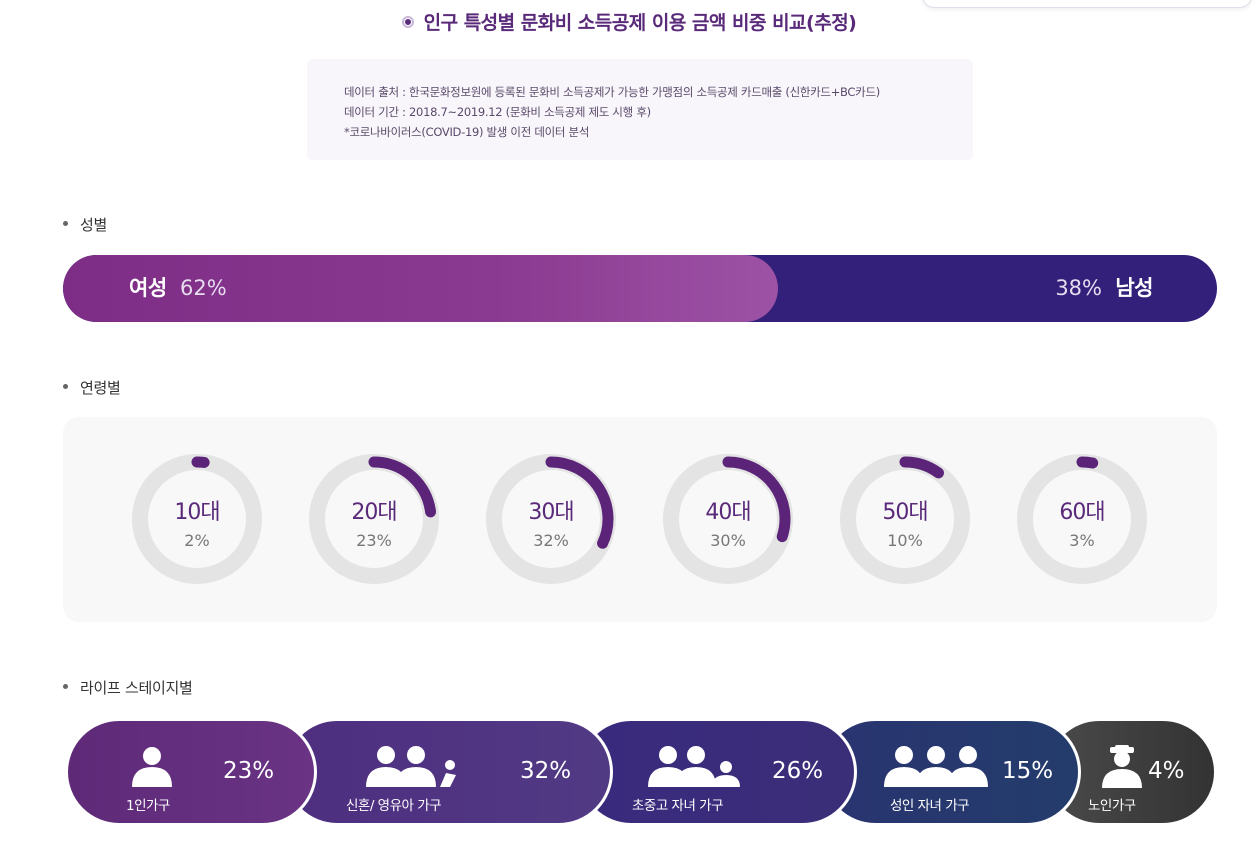  I want to click on life-value-newlywed: 32%, so click(546, 771).